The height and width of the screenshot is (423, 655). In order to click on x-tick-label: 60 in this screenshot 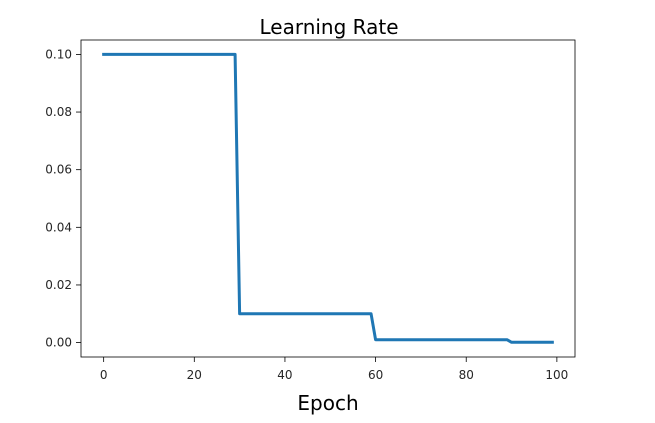, I will do `click(375, 375)`.